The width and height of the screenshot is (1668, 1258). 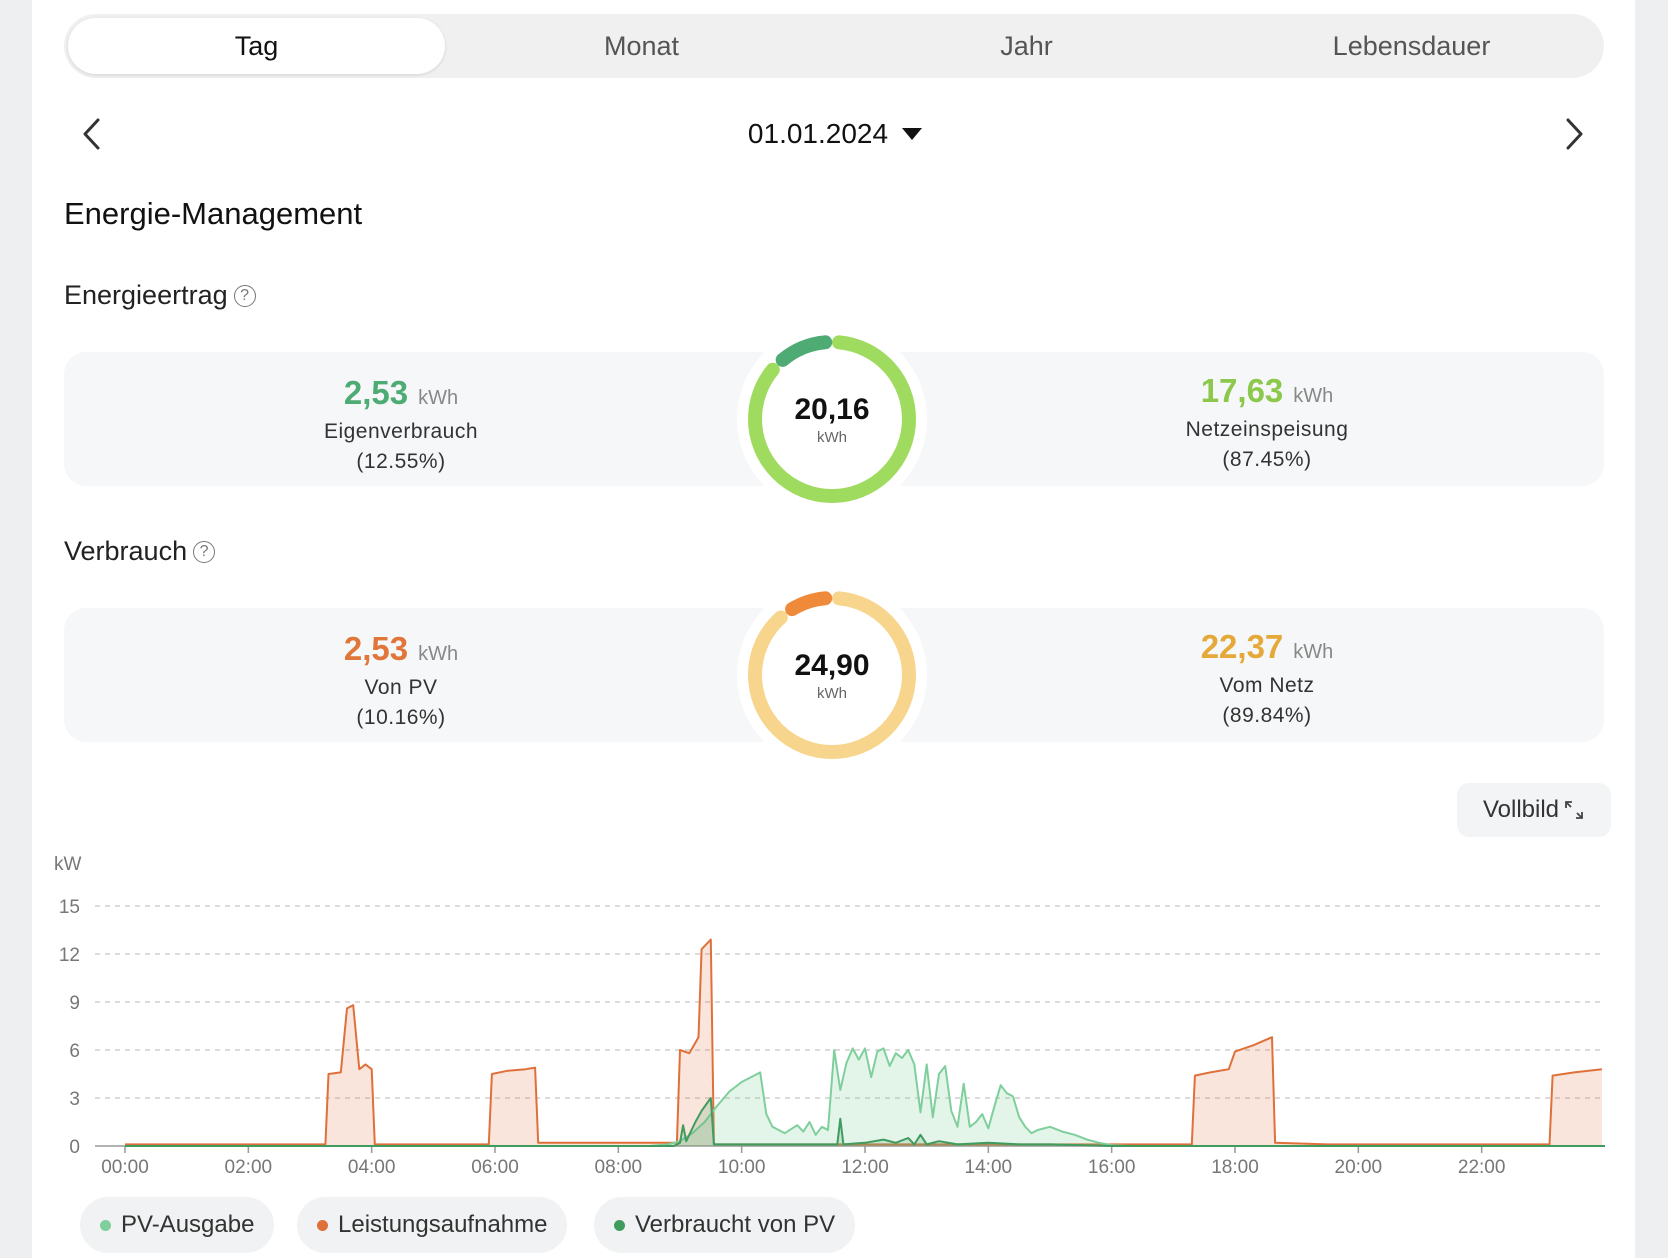 I want to click on x-tick-label: 10:00, so click(x=742, y=1167).